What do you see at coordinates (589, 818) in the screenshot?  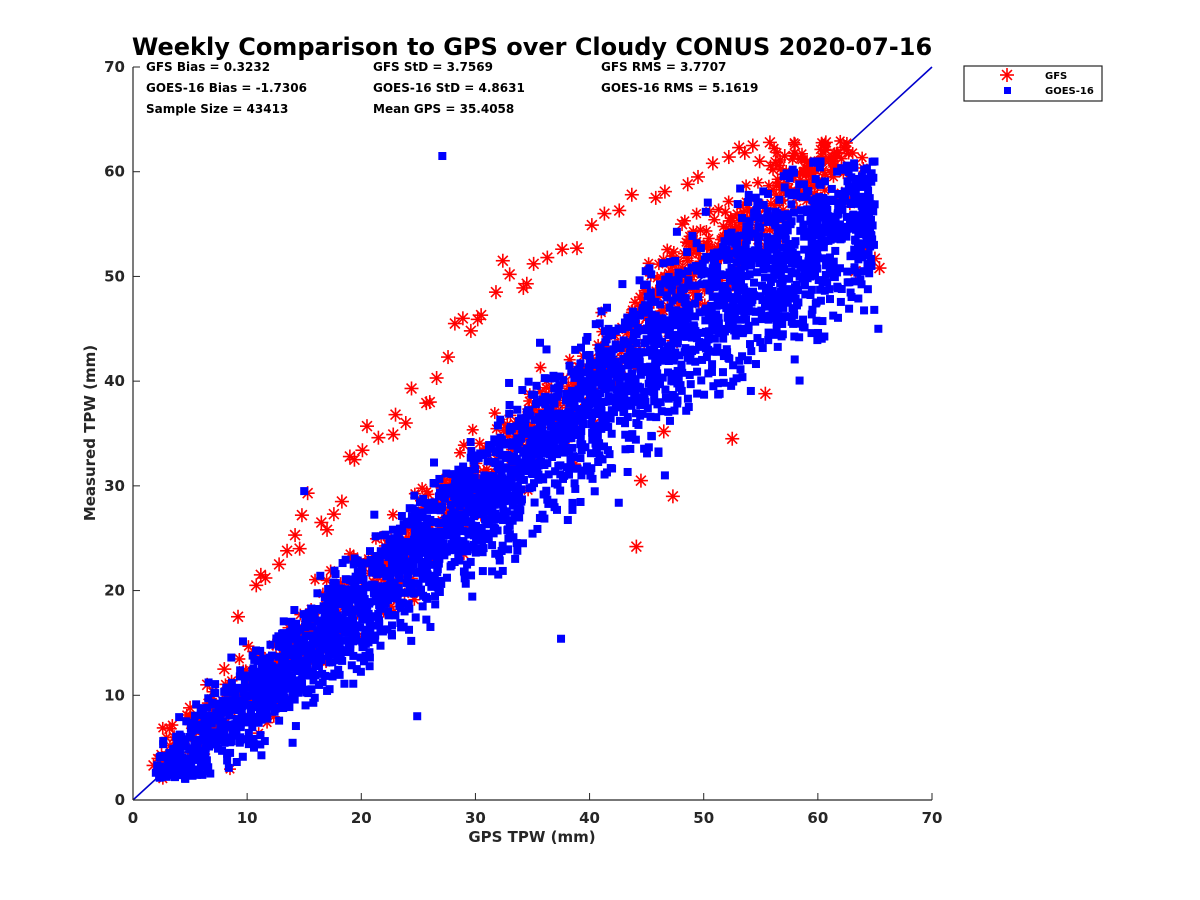 I see `x-tick-label: 40` at bounding box center [589, 818].